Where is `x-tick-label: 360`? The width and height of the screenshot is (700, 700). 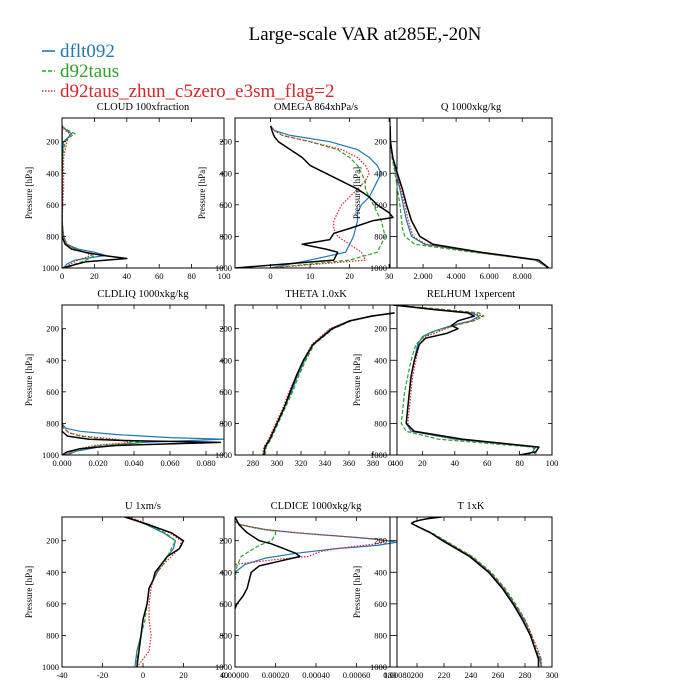
x-tick-label: 360 is located at coordinates (349, 463).